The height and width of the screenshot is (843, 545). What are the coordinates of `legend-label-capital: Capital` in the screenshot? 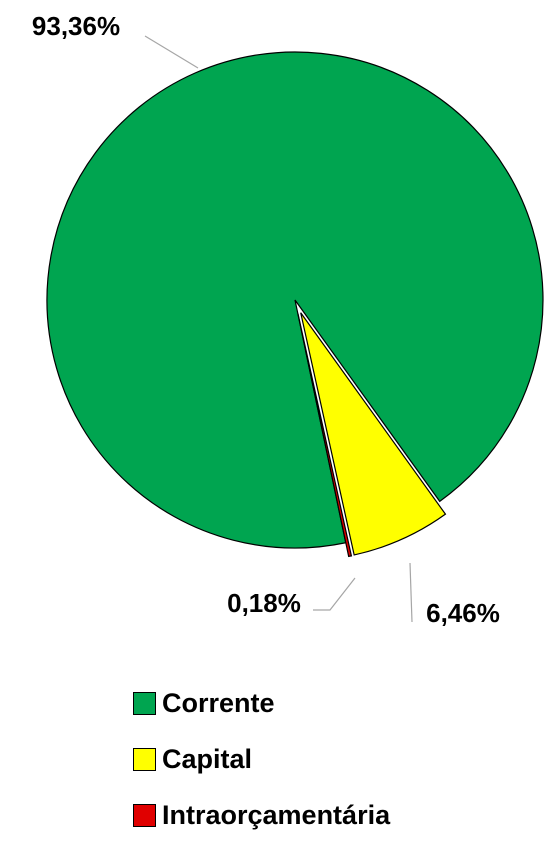 It's located at (207, 758).